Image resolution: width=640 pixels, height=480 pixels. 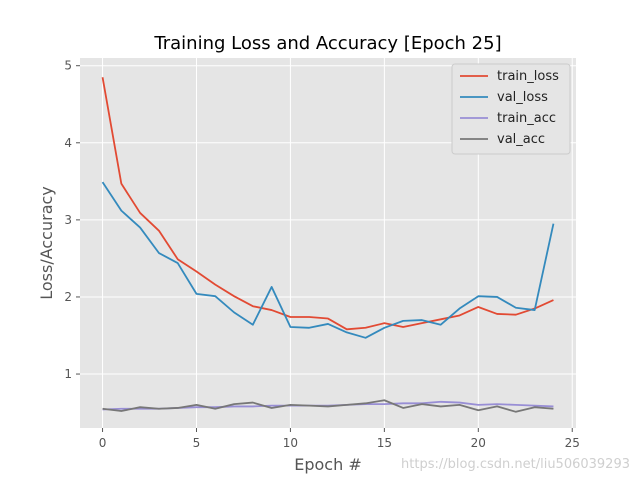 I want to click on legend-label-train-loss: train_loss, so click(x=528, y=76).